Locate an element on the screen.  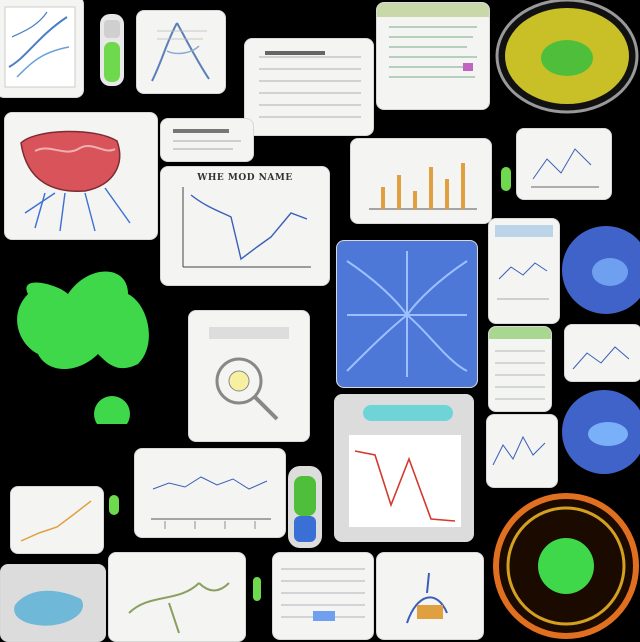
blue-tube-icon is located at coordinates (305, 507).